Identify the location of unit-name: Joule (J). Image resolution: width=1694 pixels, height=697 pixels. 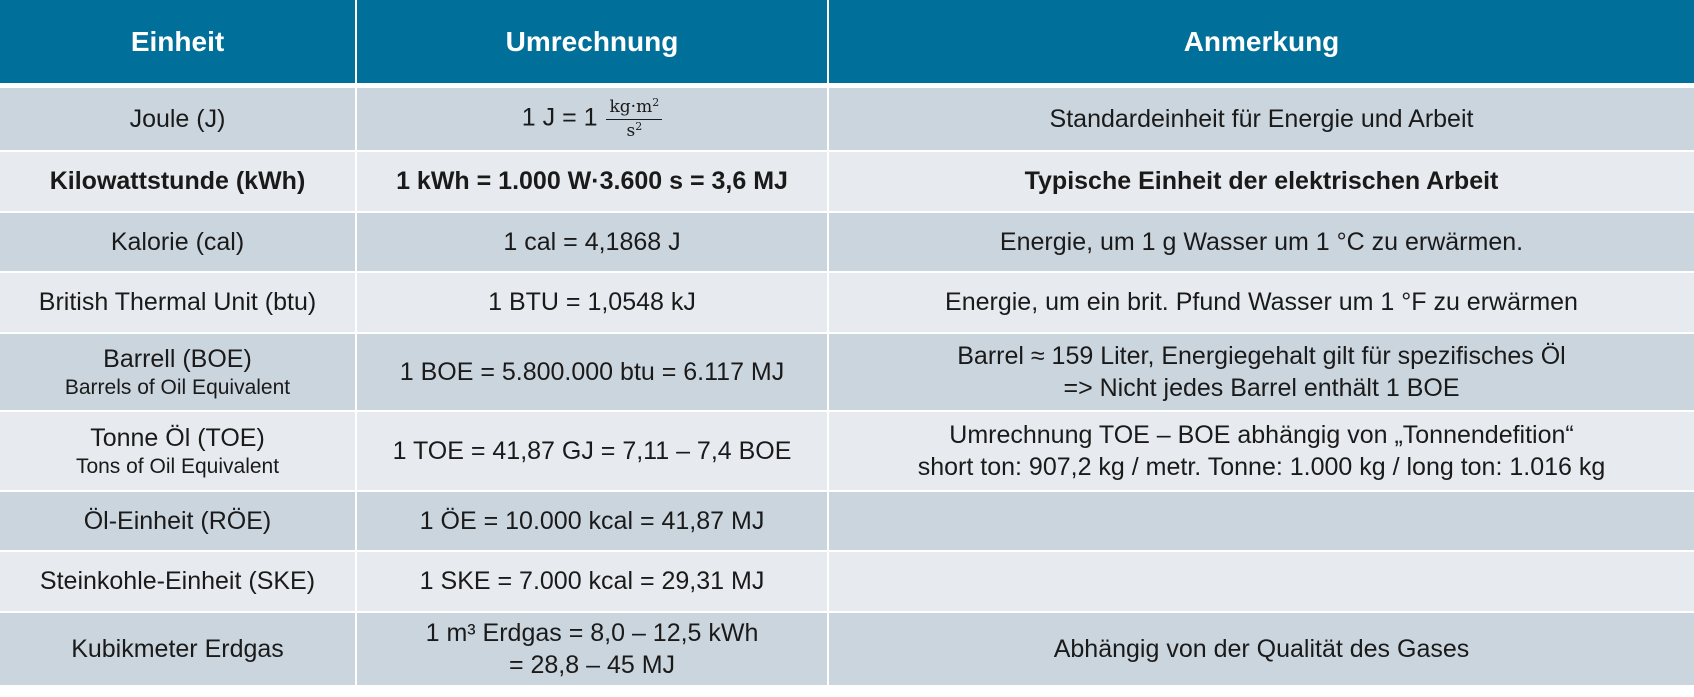
(177, 118).